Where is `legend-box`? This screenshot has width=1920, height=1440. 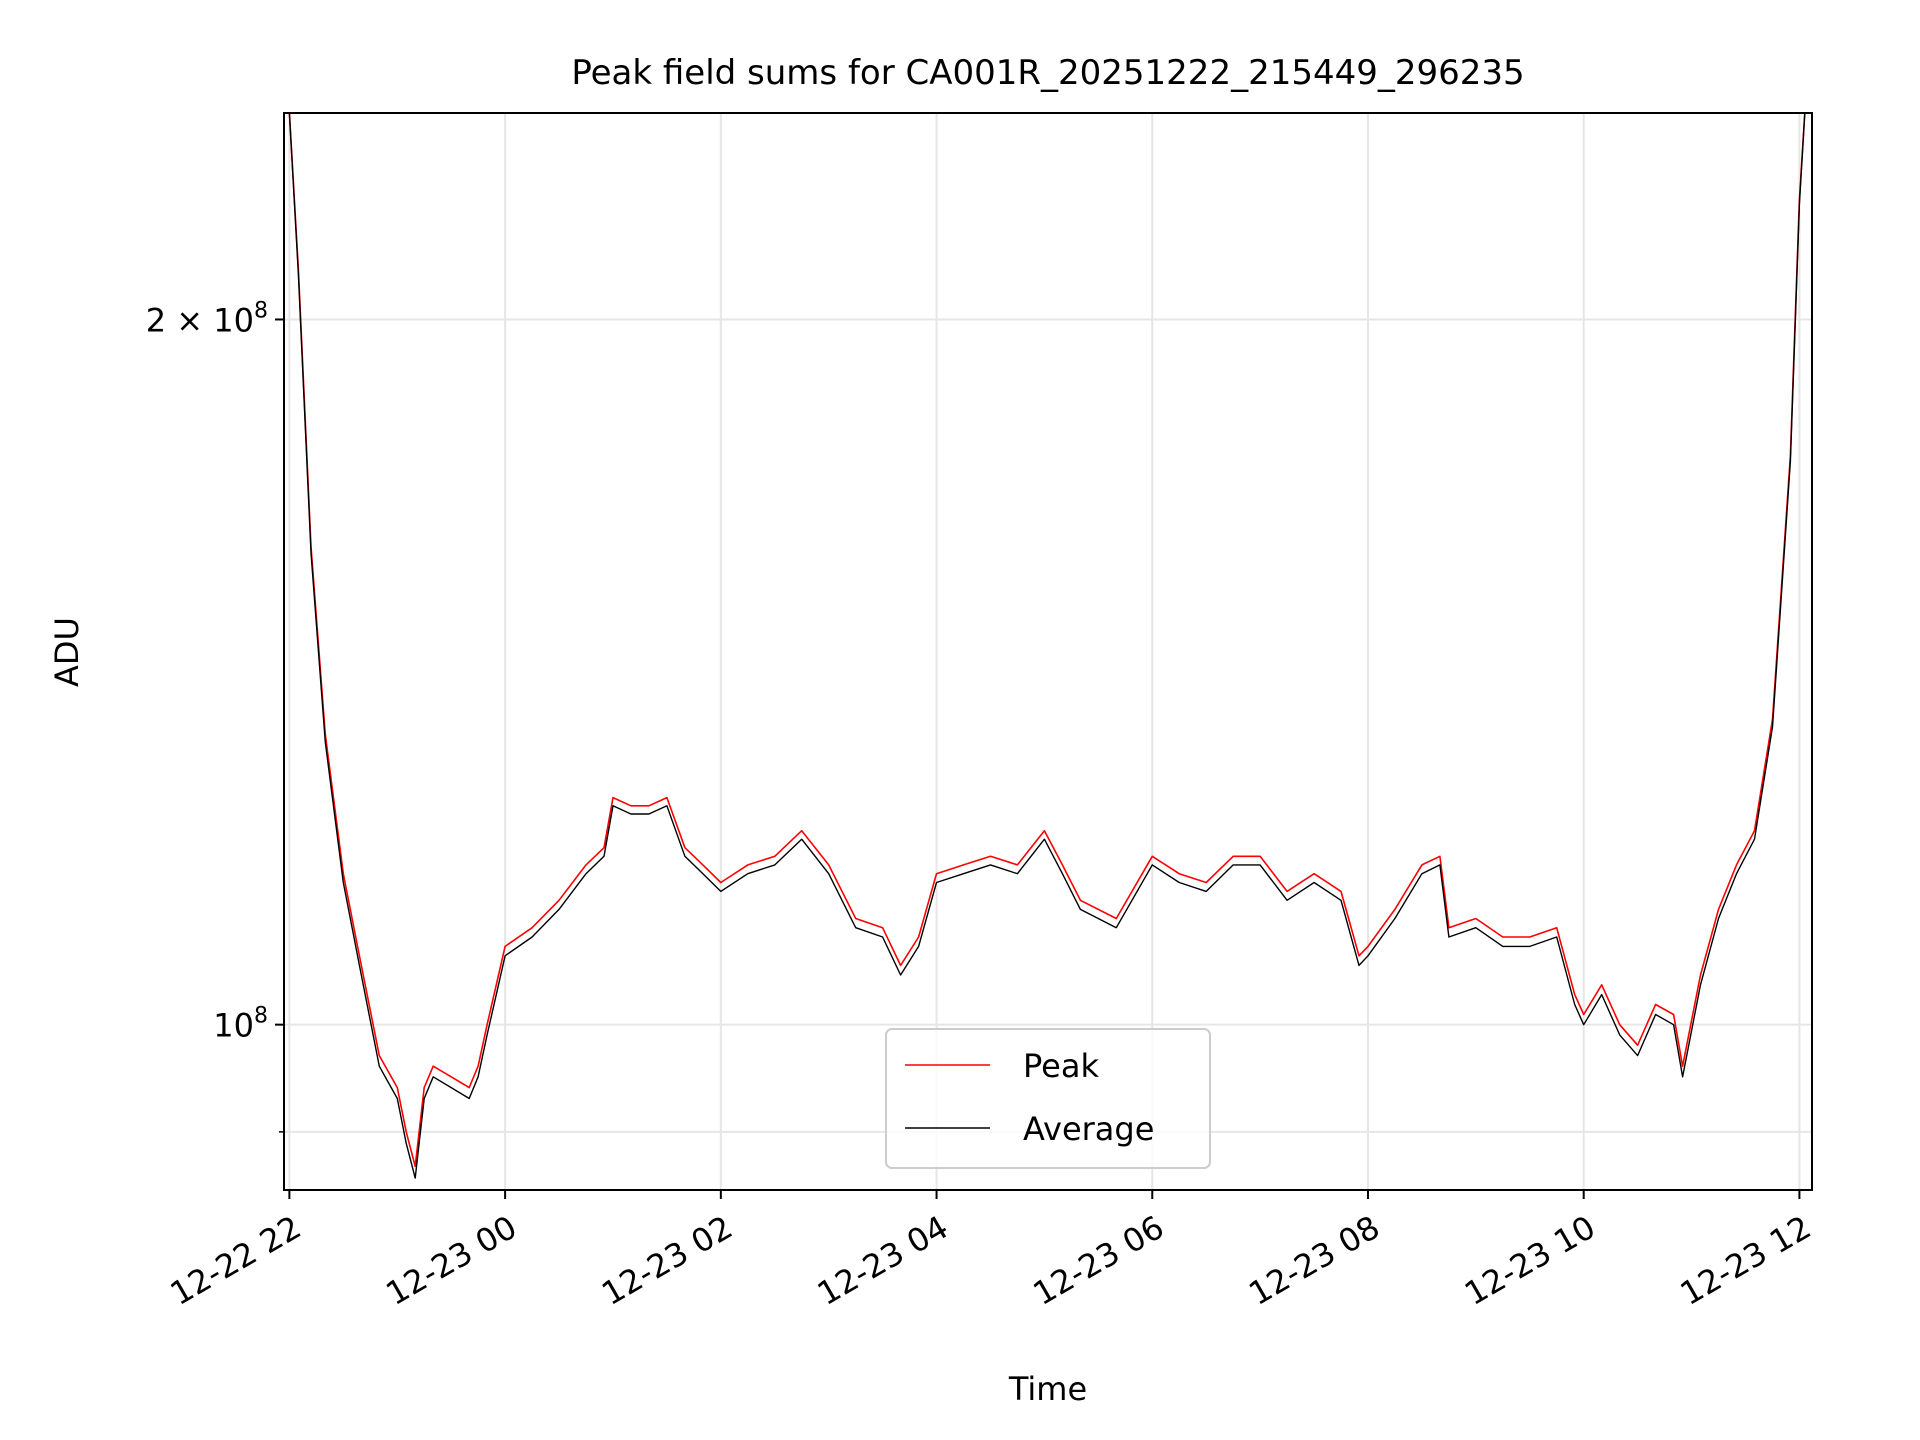
legend-box is located at coordinates (1048, 1098).